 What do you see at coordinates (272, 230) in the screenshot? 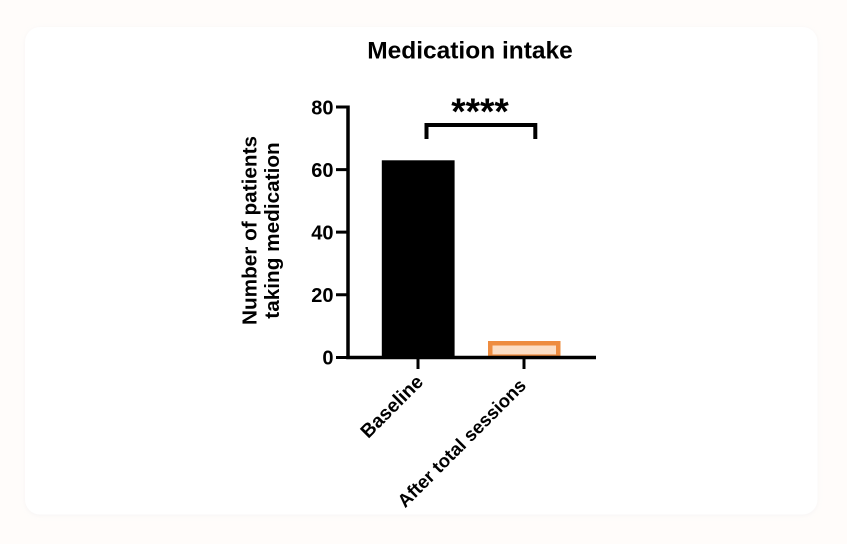
I see `svg-text: taking medication` at bounding box center [272, 230].